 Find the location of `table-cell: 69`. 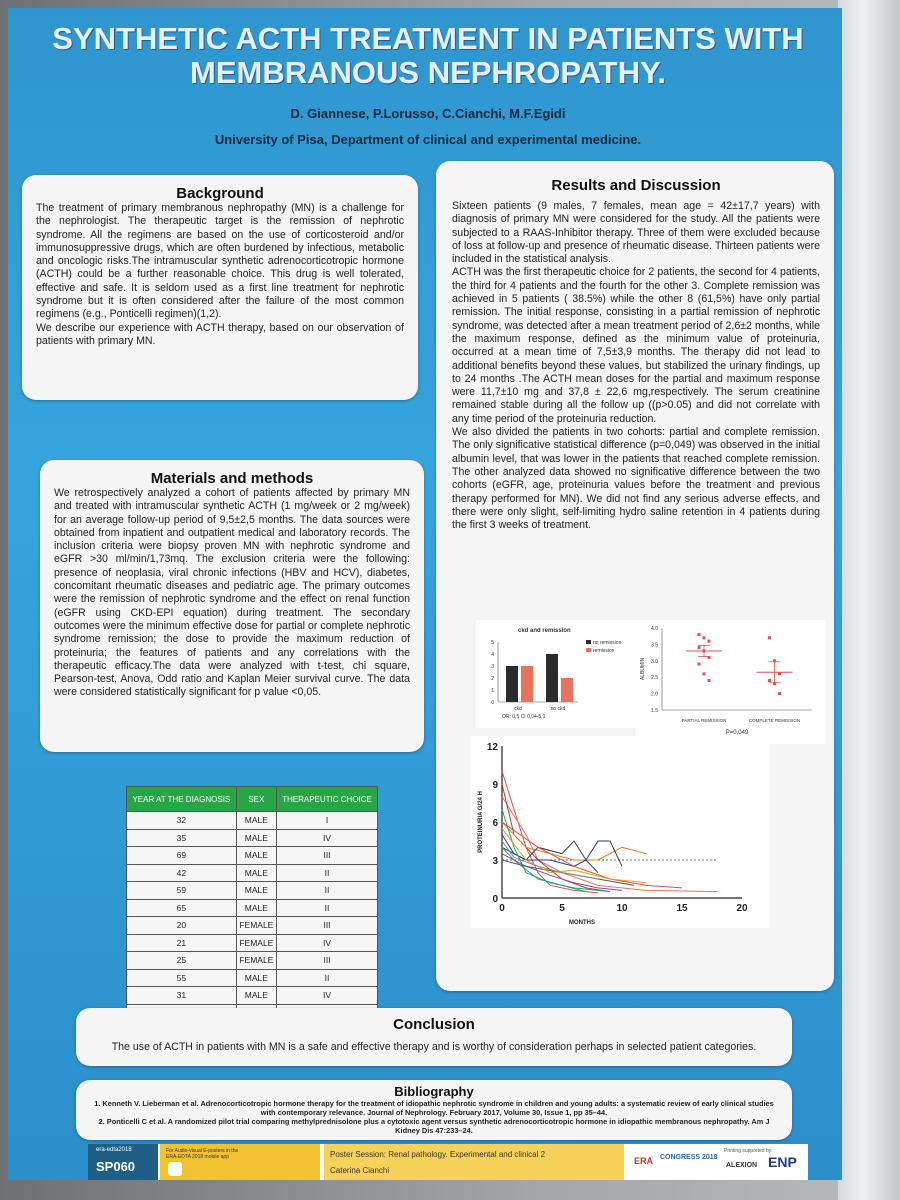

table-cell: 69 is located at coordinates (181, 855).